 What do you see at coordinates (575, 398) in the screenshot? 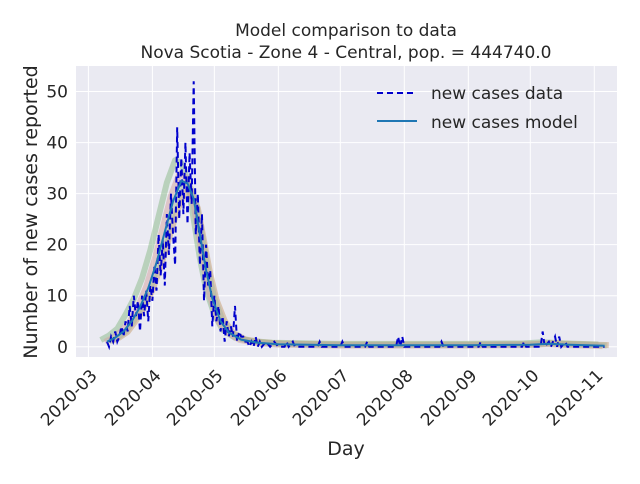
I see `x-tick-label: 2020-11` at bounding box center [575, 398].